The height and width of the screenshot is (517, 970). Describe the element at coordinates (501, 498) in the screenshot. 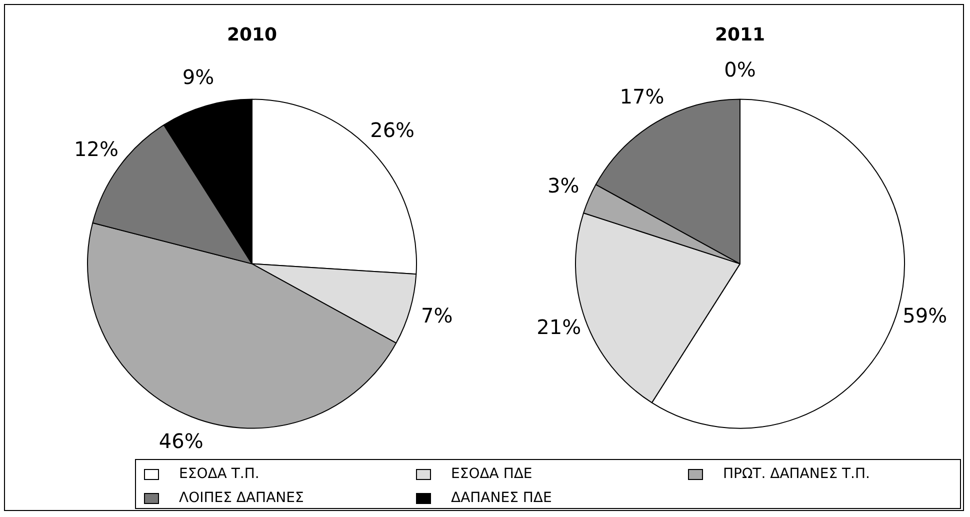

I see `legend-label: ΔΑΠΑΝΕΣ ΠΔΕ` at that location.